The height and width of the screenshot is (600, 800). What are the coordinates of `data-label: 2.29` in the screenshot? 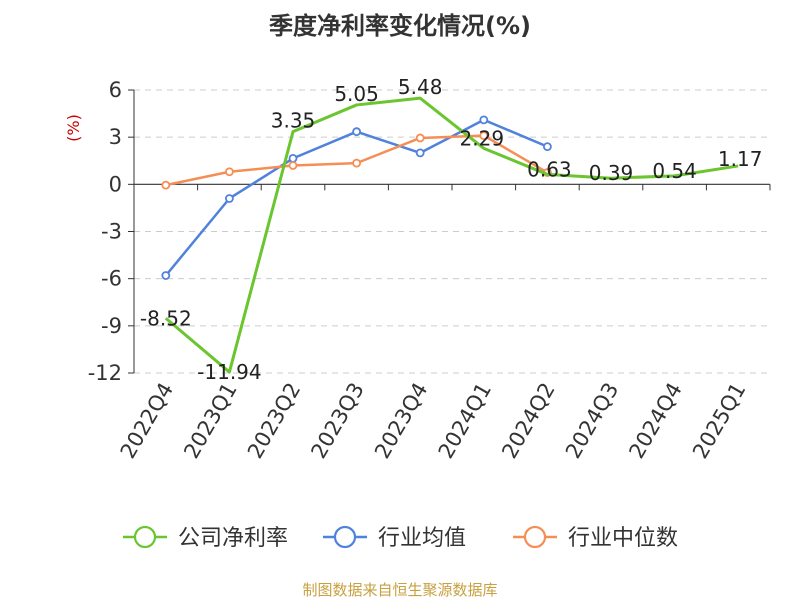 It's located at (482, 138).